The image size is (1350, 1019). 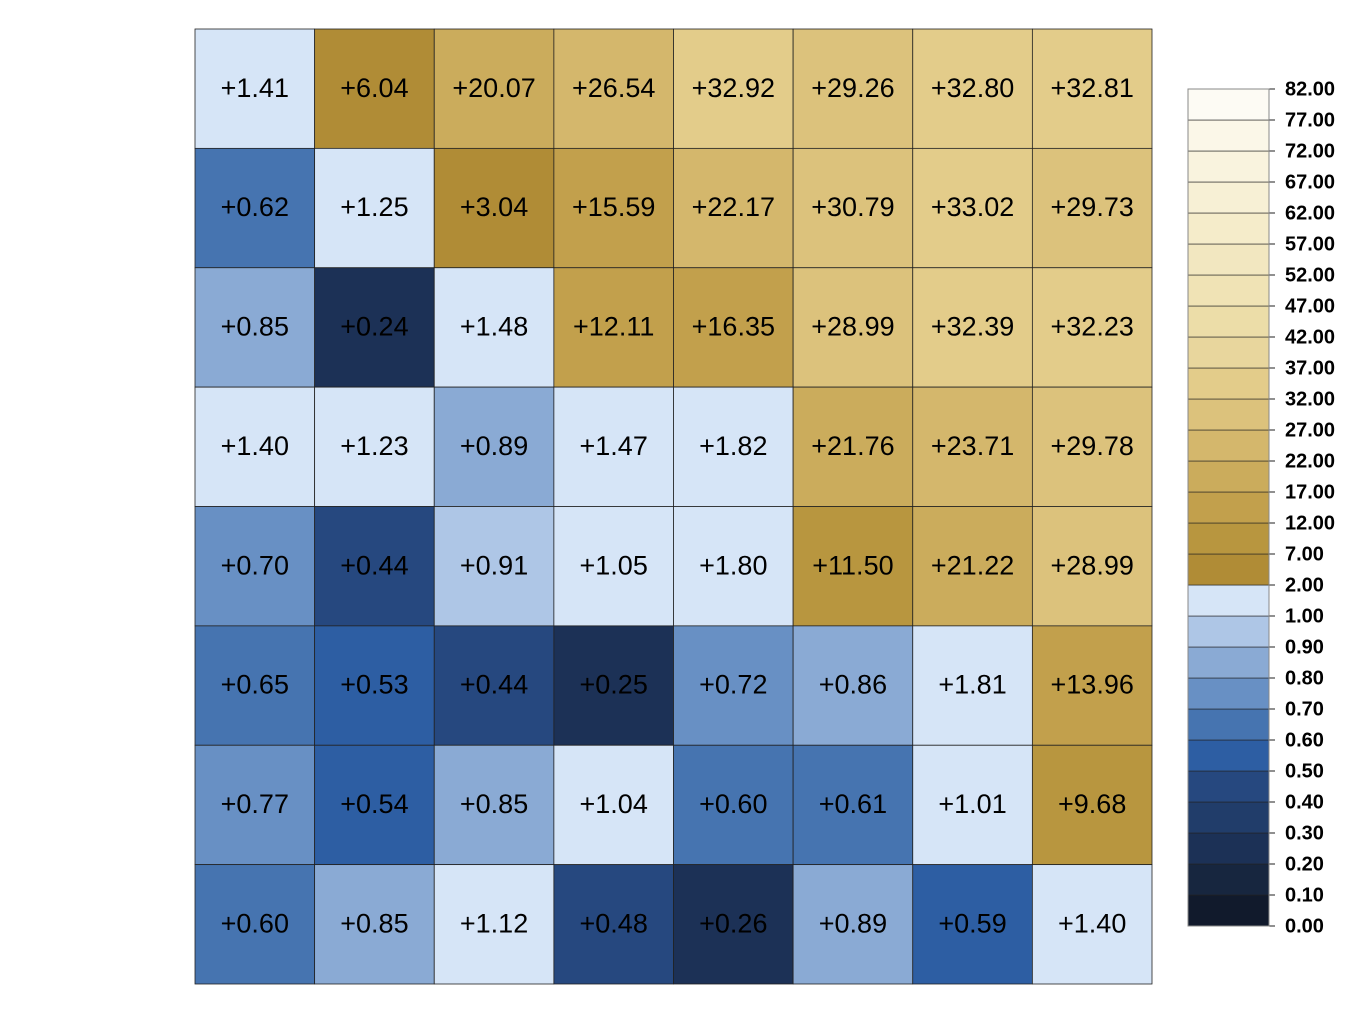 I want to click on cell-label: +13.96, so click(x=1092, y=685).